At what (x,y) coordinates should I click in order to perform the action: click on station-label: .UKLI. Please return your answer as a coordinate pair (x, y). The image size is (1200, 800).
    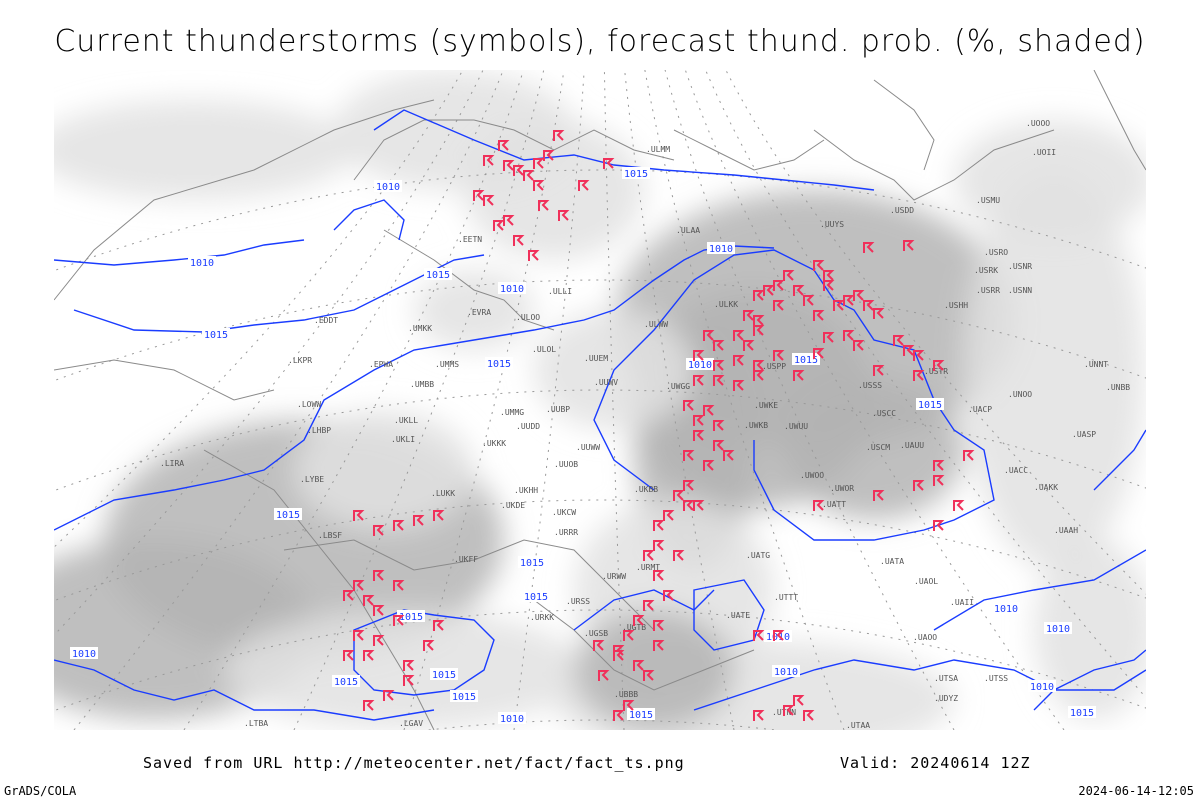
    Looking at the image, I should click on (403, 439).